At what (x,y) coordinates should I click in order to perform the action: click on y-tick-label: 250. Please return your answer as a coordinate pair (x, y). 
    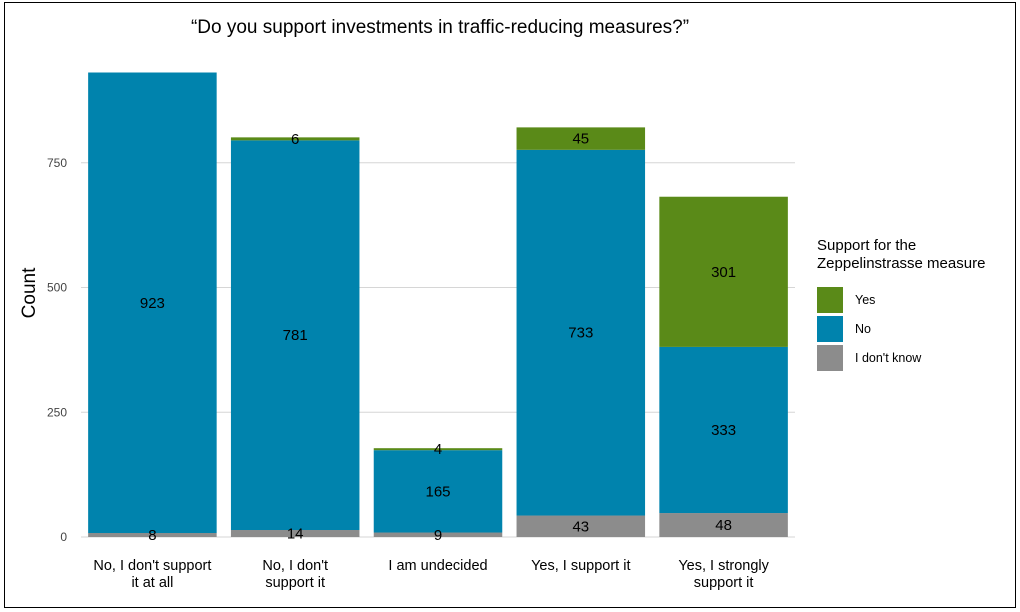
    Looking at the image, I should click on (57, 412).